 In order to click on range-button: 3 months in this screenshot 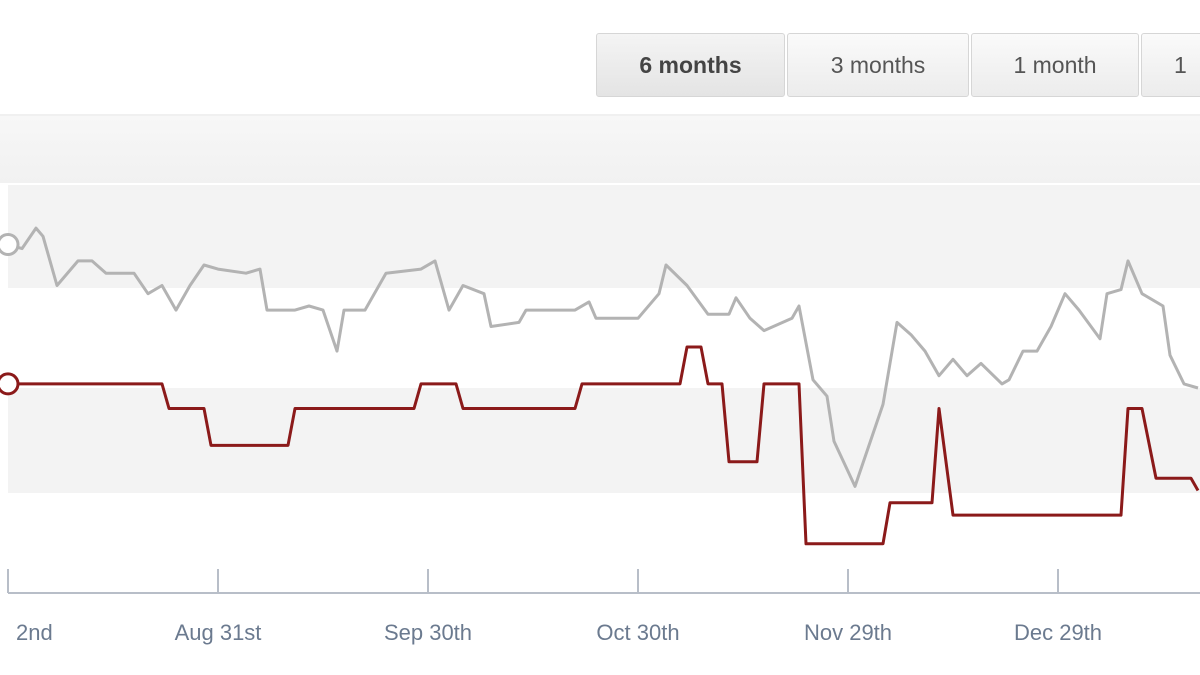, I will do `click(878, 65)`.